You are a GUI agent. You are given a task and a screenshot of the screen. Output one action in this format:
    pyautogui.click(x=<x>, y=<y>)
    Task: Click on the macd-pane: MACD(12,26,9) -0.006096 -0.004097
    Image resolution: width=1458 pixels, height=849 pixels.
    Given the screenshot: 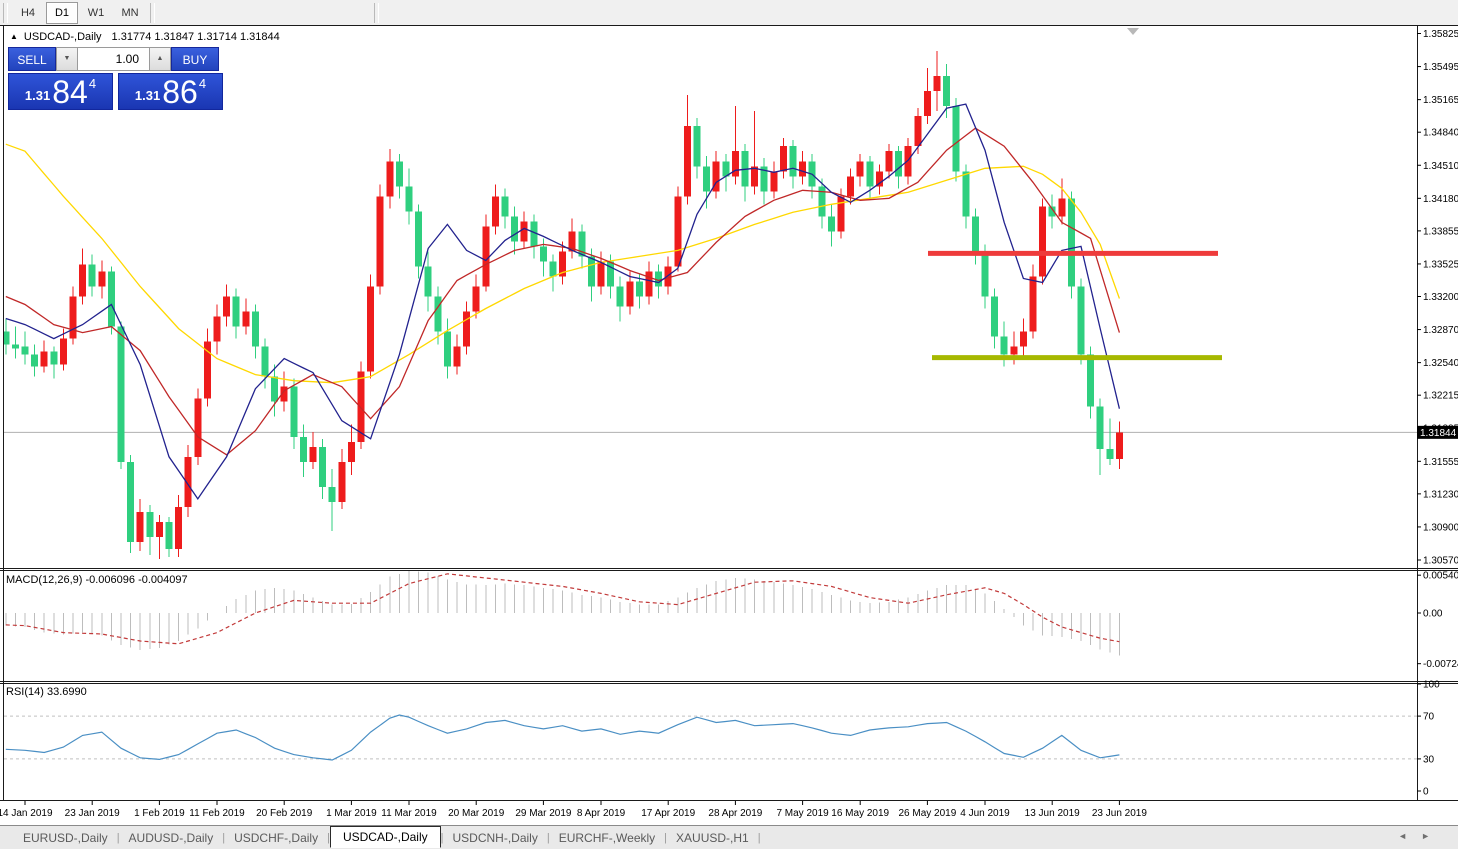 What is the action you would take?
    pyautogui.click(x=562, y=613)
    